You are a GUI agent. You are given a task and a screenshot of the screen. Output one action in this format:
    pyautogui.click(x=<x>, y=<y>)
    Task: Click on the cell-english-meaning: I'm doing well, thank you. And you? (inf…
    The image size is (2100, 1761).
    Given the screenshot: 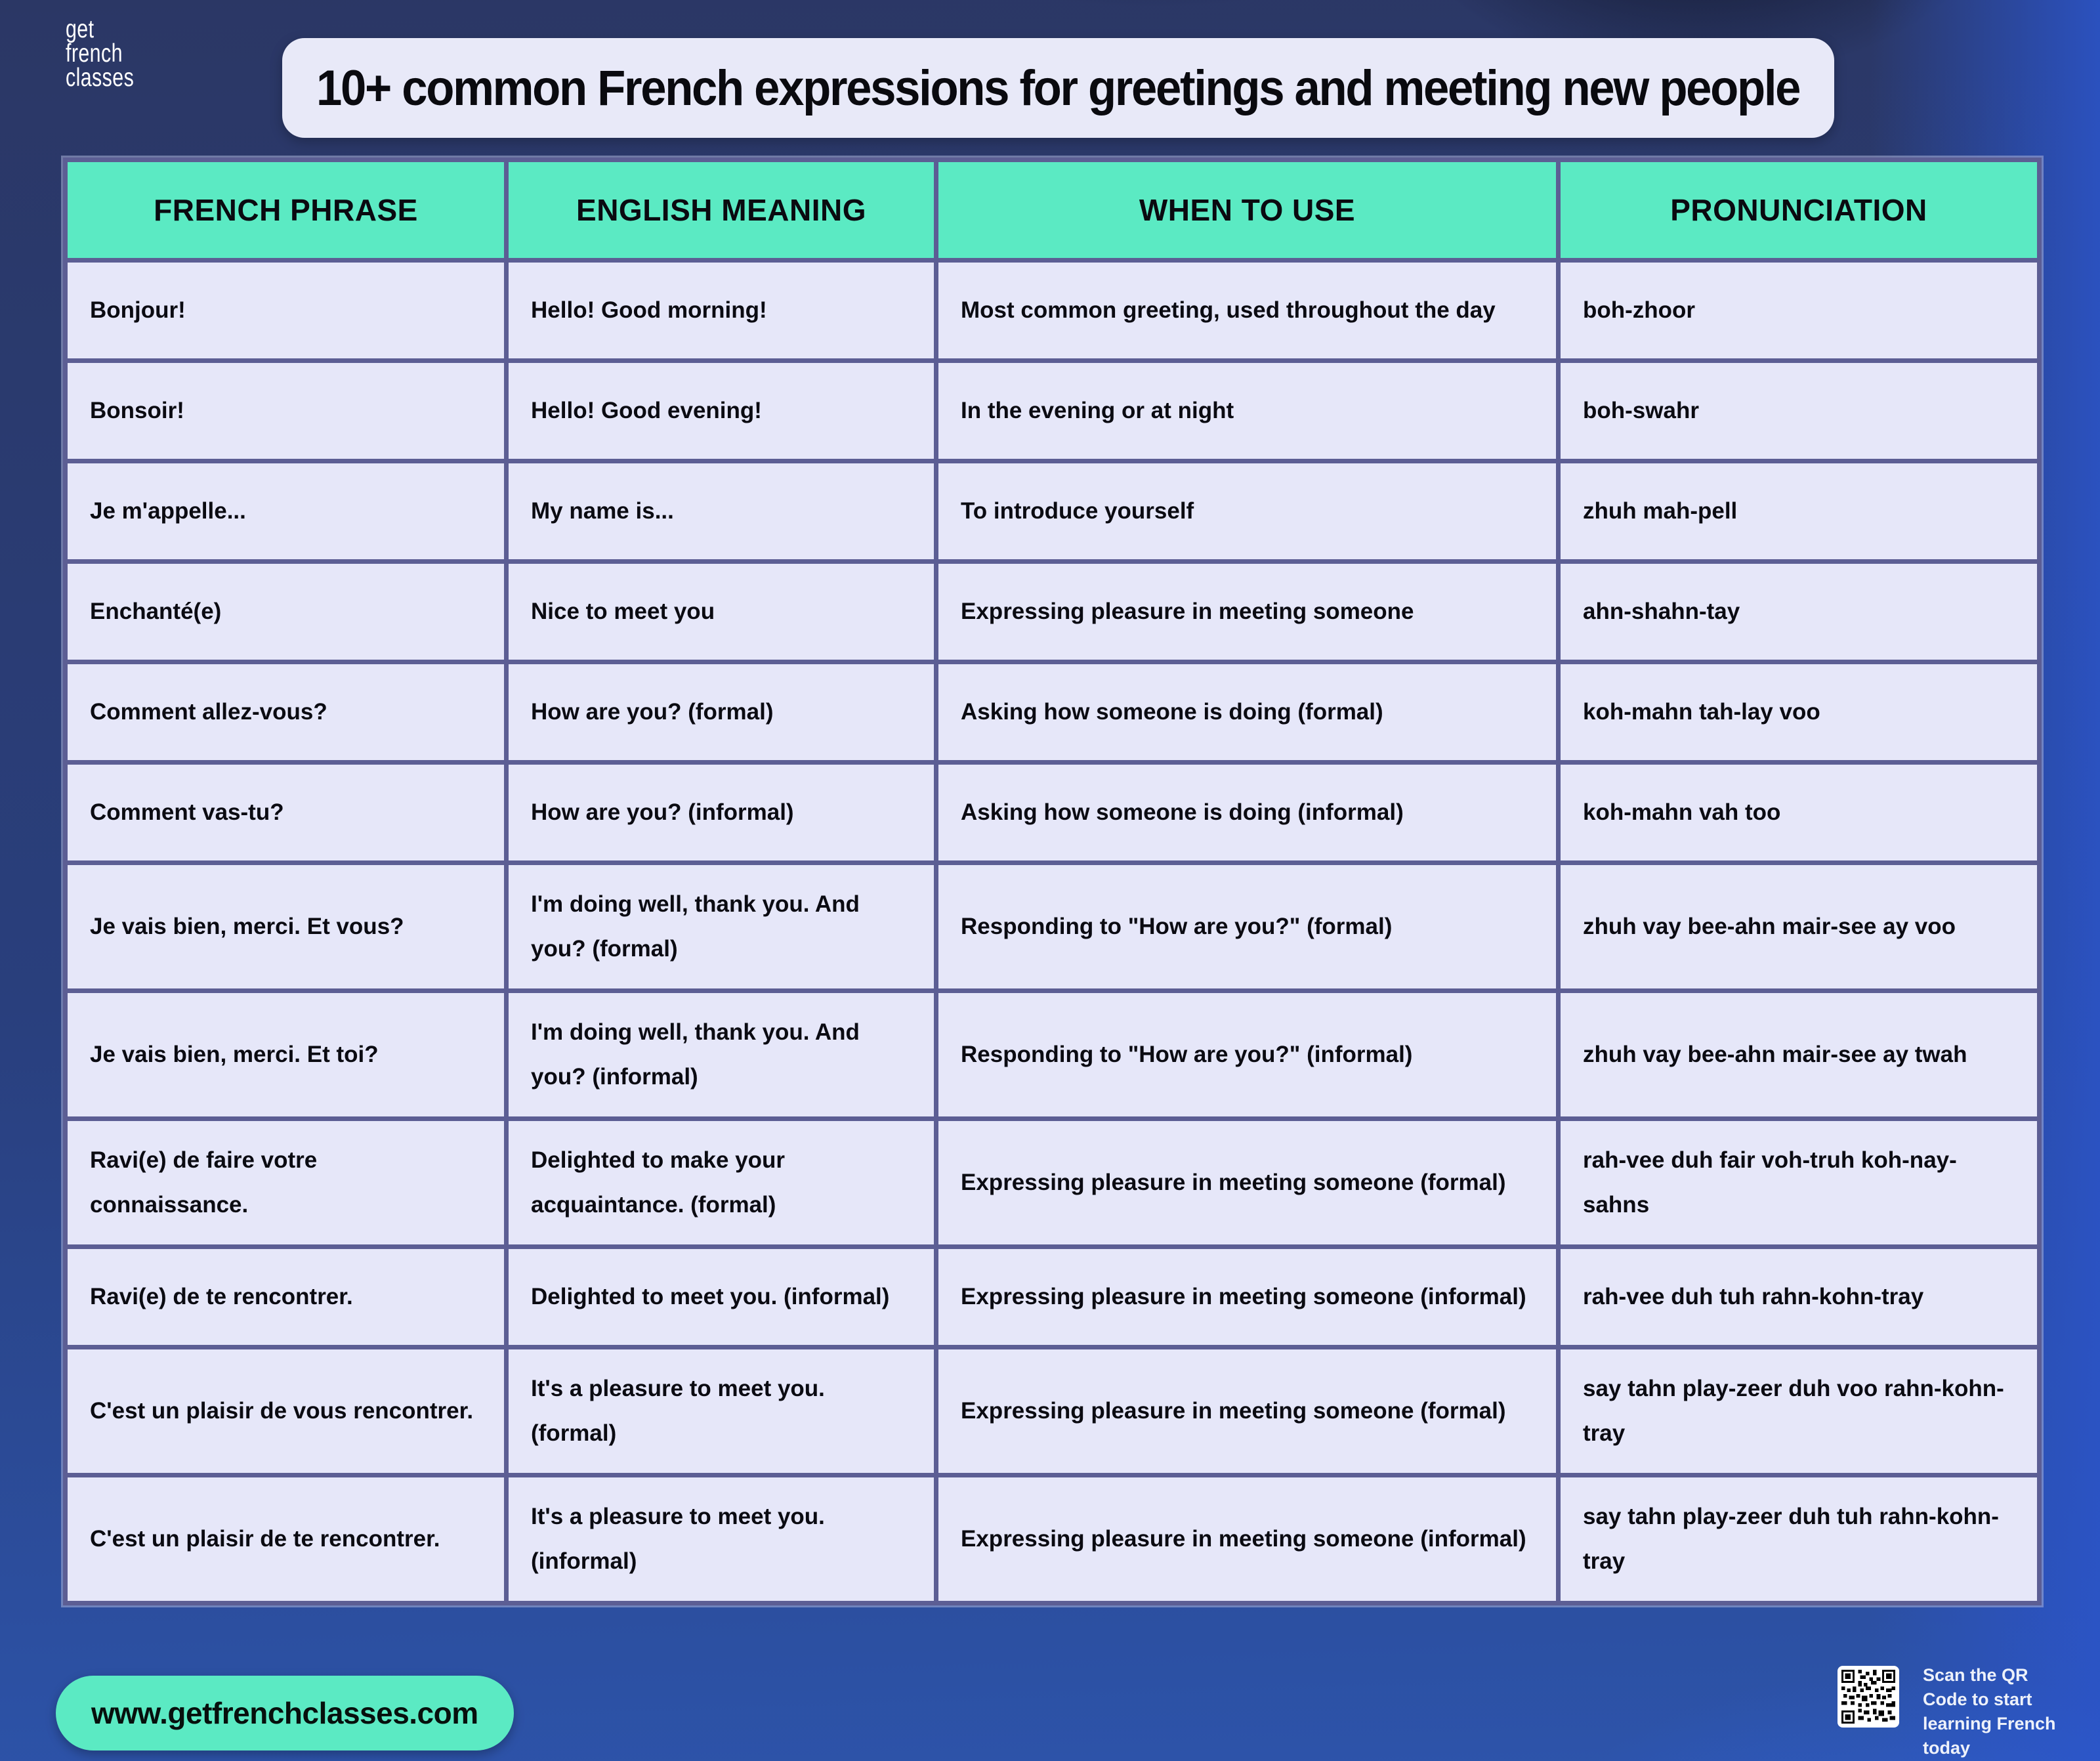 What is the action you would take?
    pyautogui.click(x=721, y=1054)
    